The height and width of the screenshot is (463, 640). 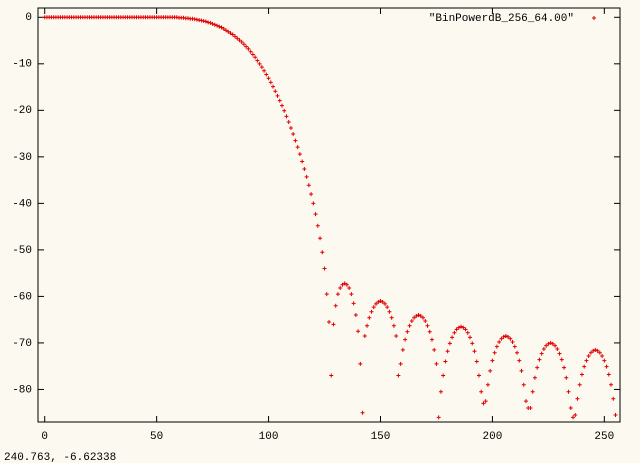 I want to click on y-tick-label: -40, so click(x=22, y=204).